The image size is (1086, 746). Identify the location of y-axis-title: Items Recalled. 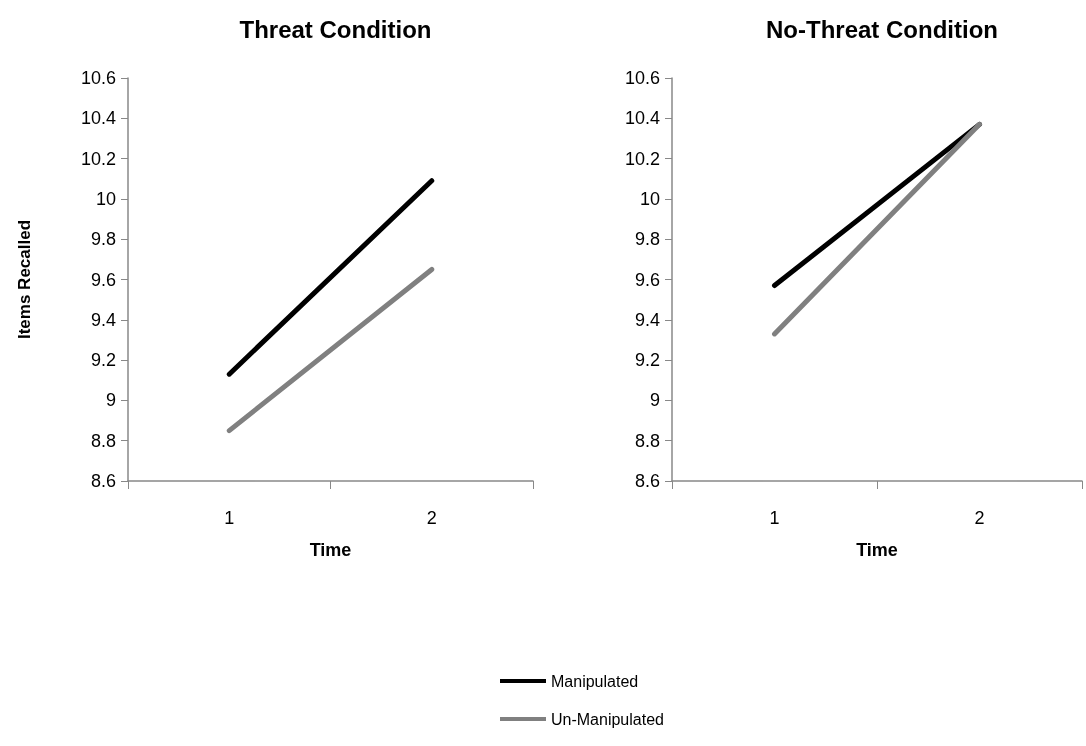
(24, 279).